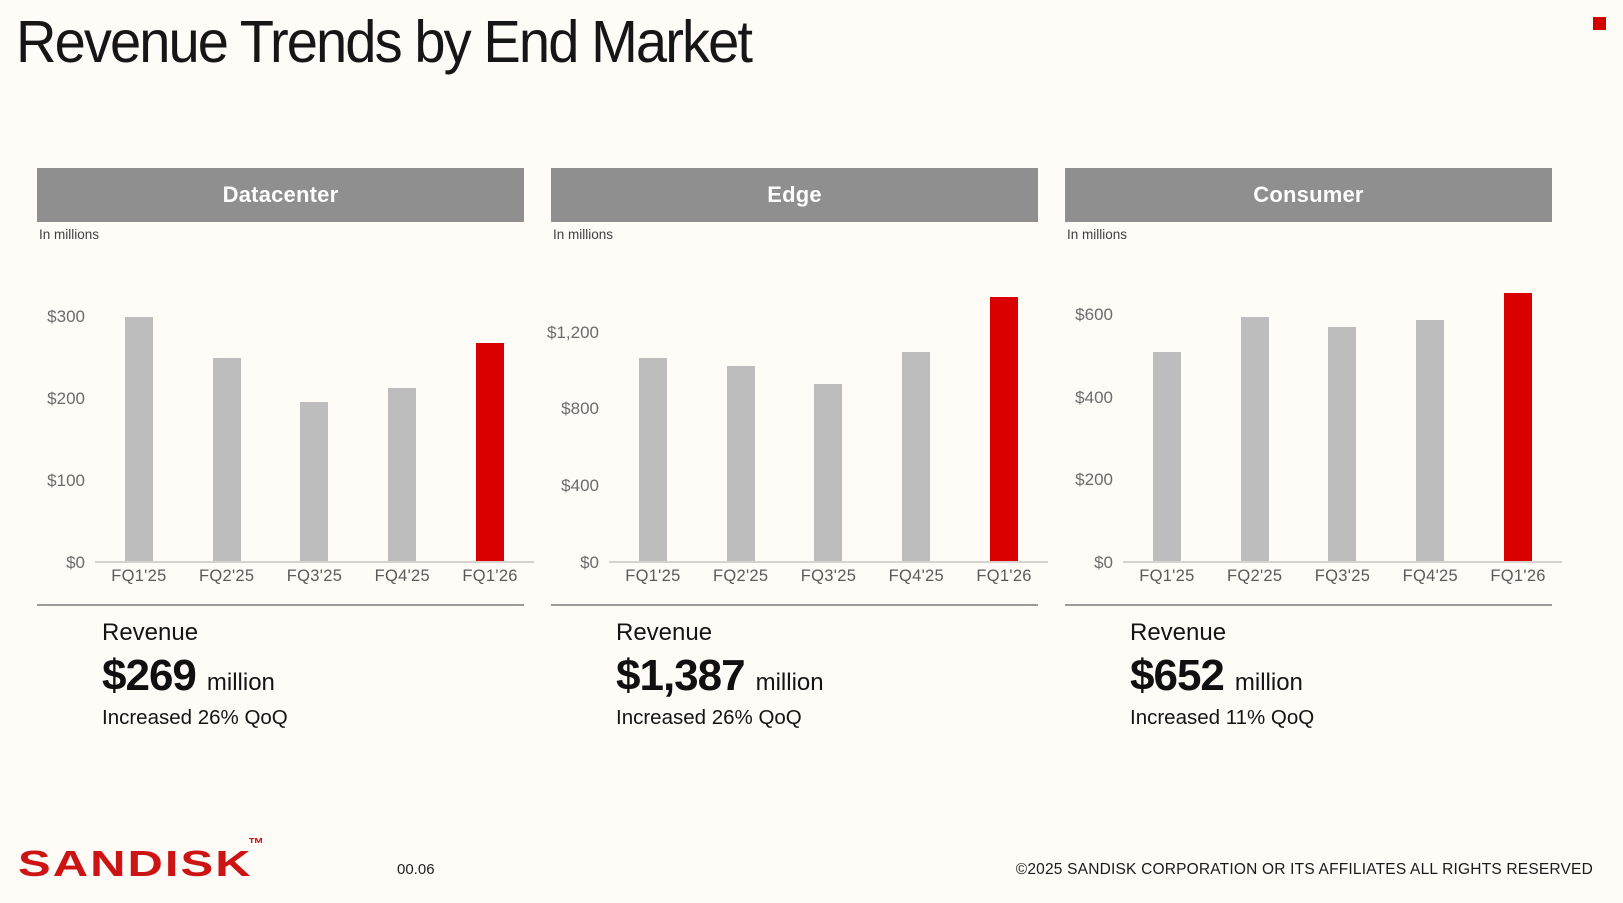 The height and width of the screenshot is (903, 1623). What do you see at coordinates (1094, 411) in the screenshot?
I see `y-axis-ticks: $0 $200 $400 $600` at bounding box center [1094, 411].